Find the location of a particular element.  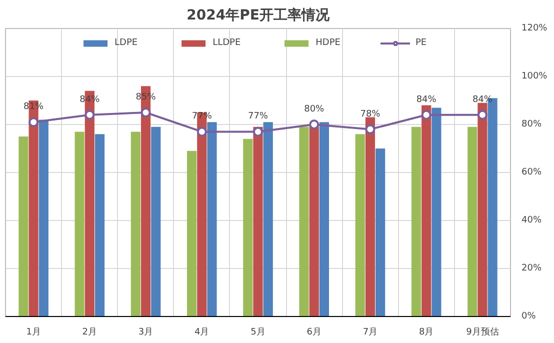

legend-label: PE is located at coordinates (421, 43).